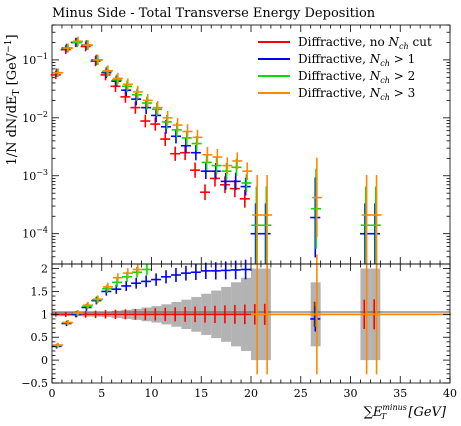 The image size is (461, 426). What do you see at coordinates (35, 59) in the screenshot?
I see `y-tick-label: 10⁻¹` at bounding box center [35, 59].